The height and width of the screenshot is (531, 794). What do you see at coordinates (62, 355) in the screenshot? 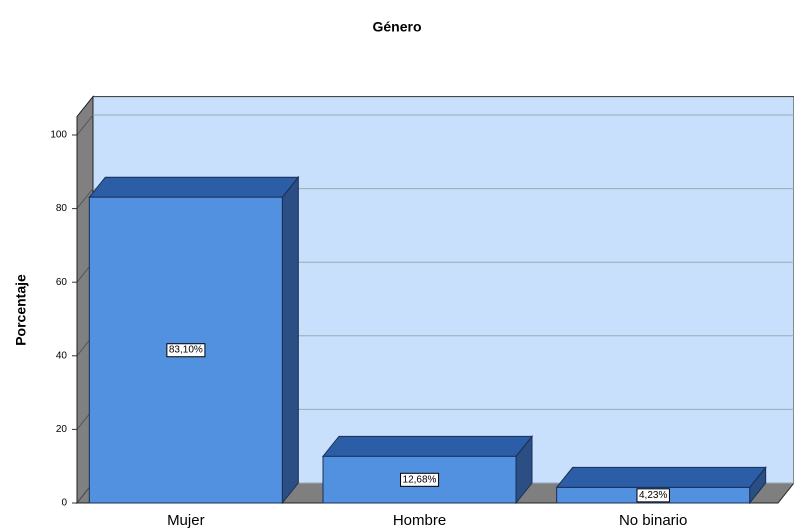
I see `y-tick-label: 40` at bounding box center [62, 355].